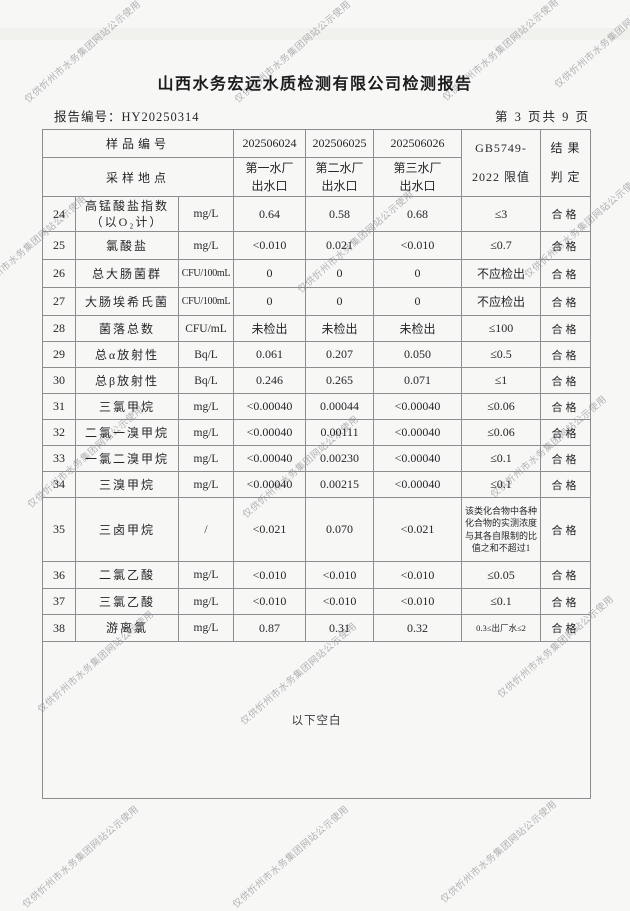  I want to click on cell-row-number: 26, so click(59, 274).